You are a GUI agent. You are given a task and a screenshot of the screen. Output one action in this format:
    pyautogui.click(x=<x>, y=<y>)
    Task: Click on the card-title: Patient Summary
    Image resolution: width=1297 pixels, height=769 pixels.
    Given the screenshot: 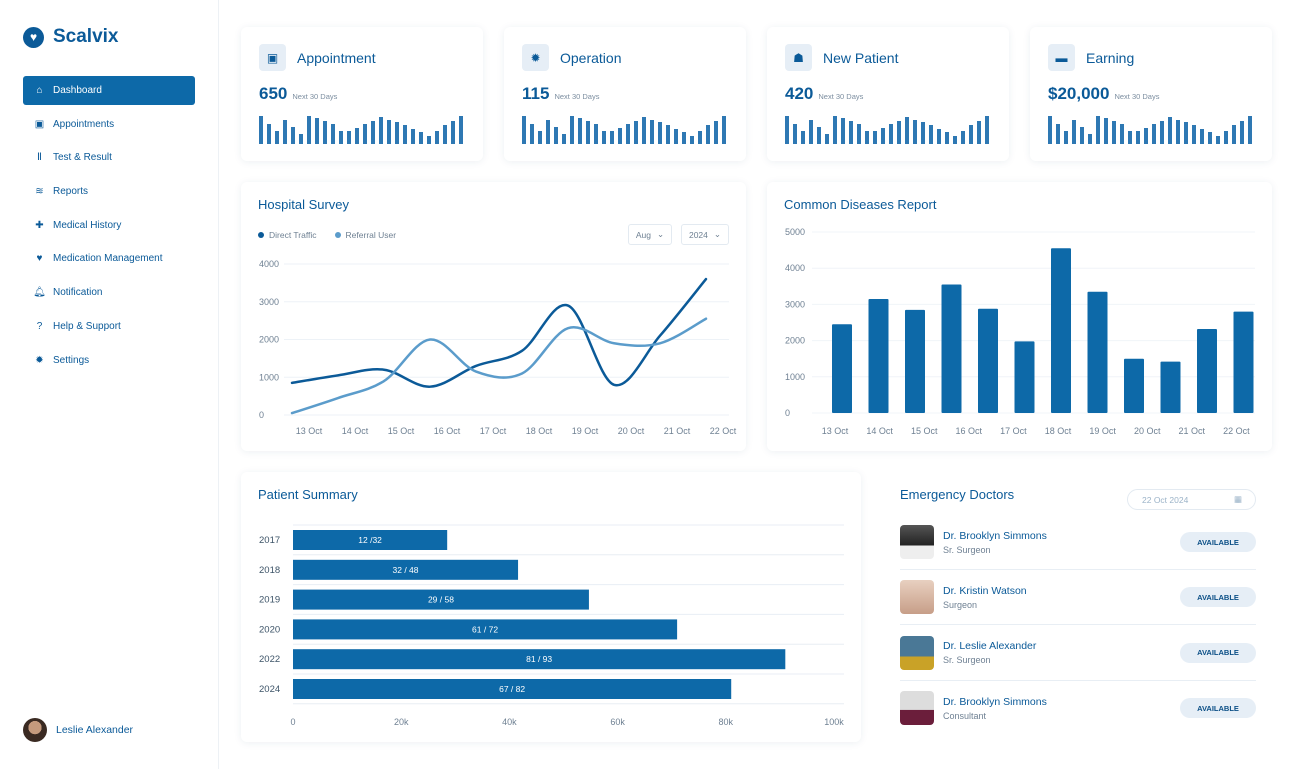 What is the action you would take?
    pyautogui.click(x=308, y=494)
    